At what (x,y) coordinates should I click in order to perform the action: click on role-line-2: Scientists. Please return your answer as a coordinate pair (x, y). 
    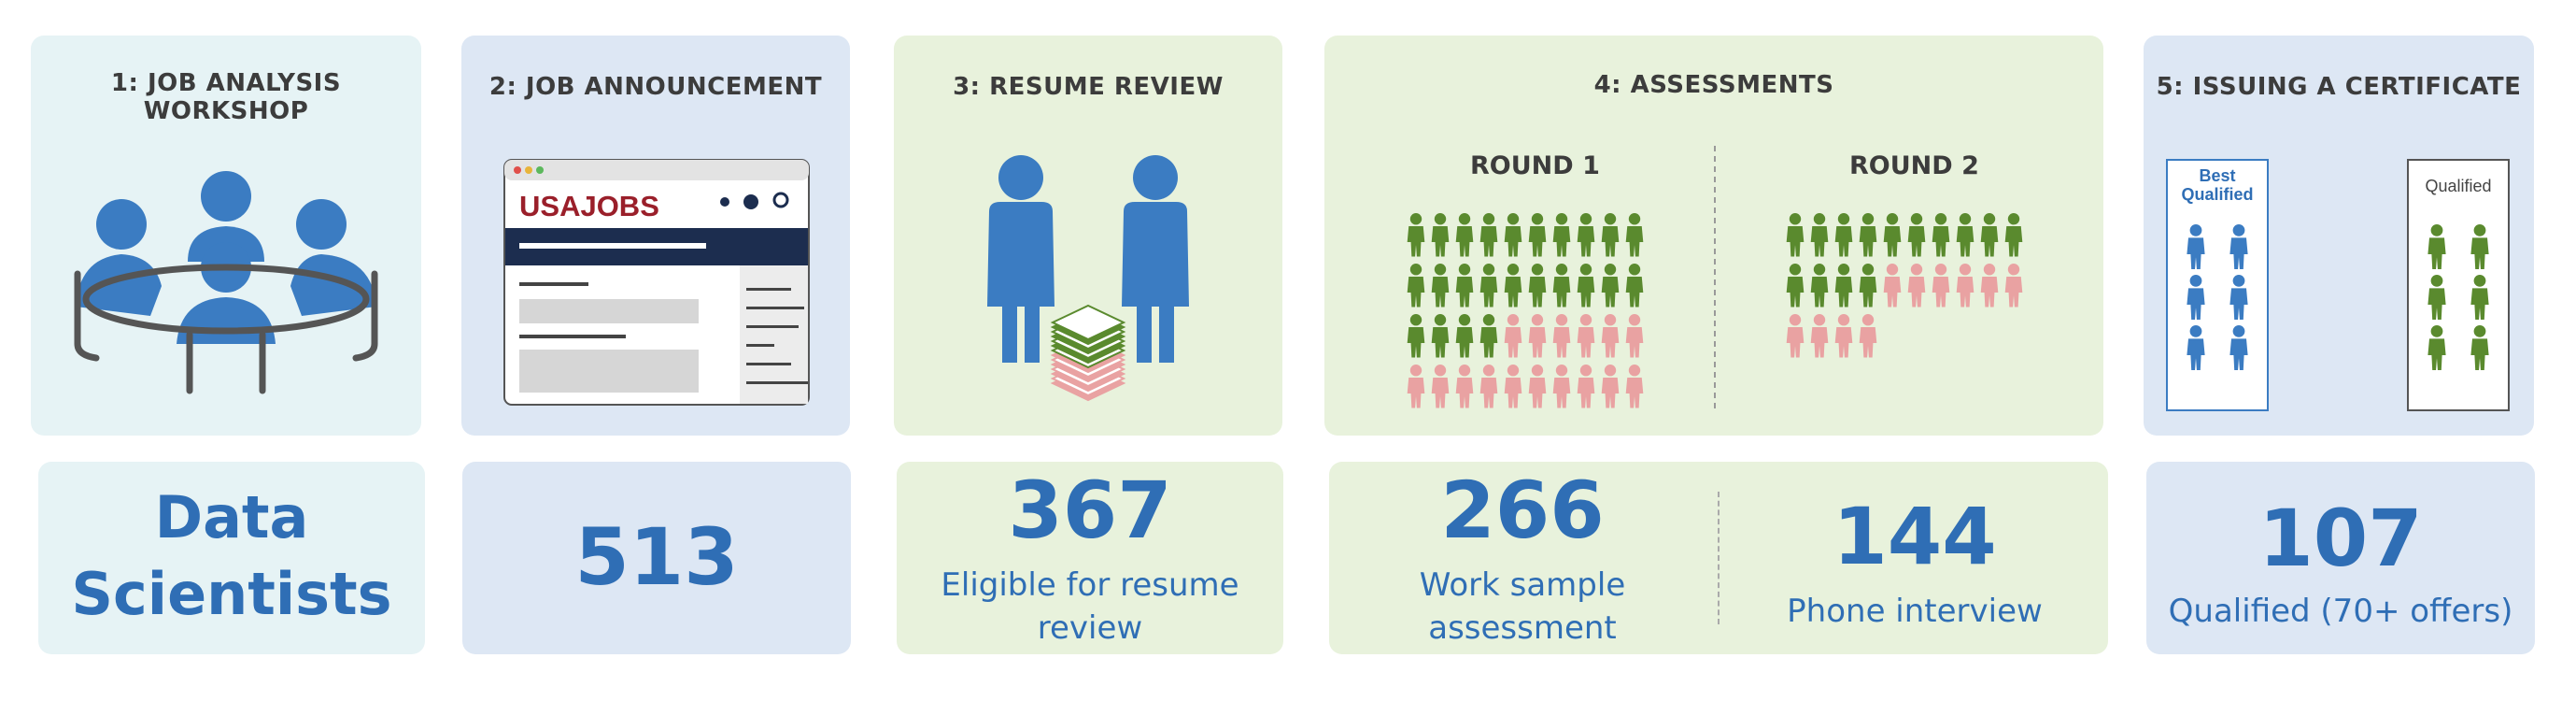
    Looking at the image, I should click on (231, 594).